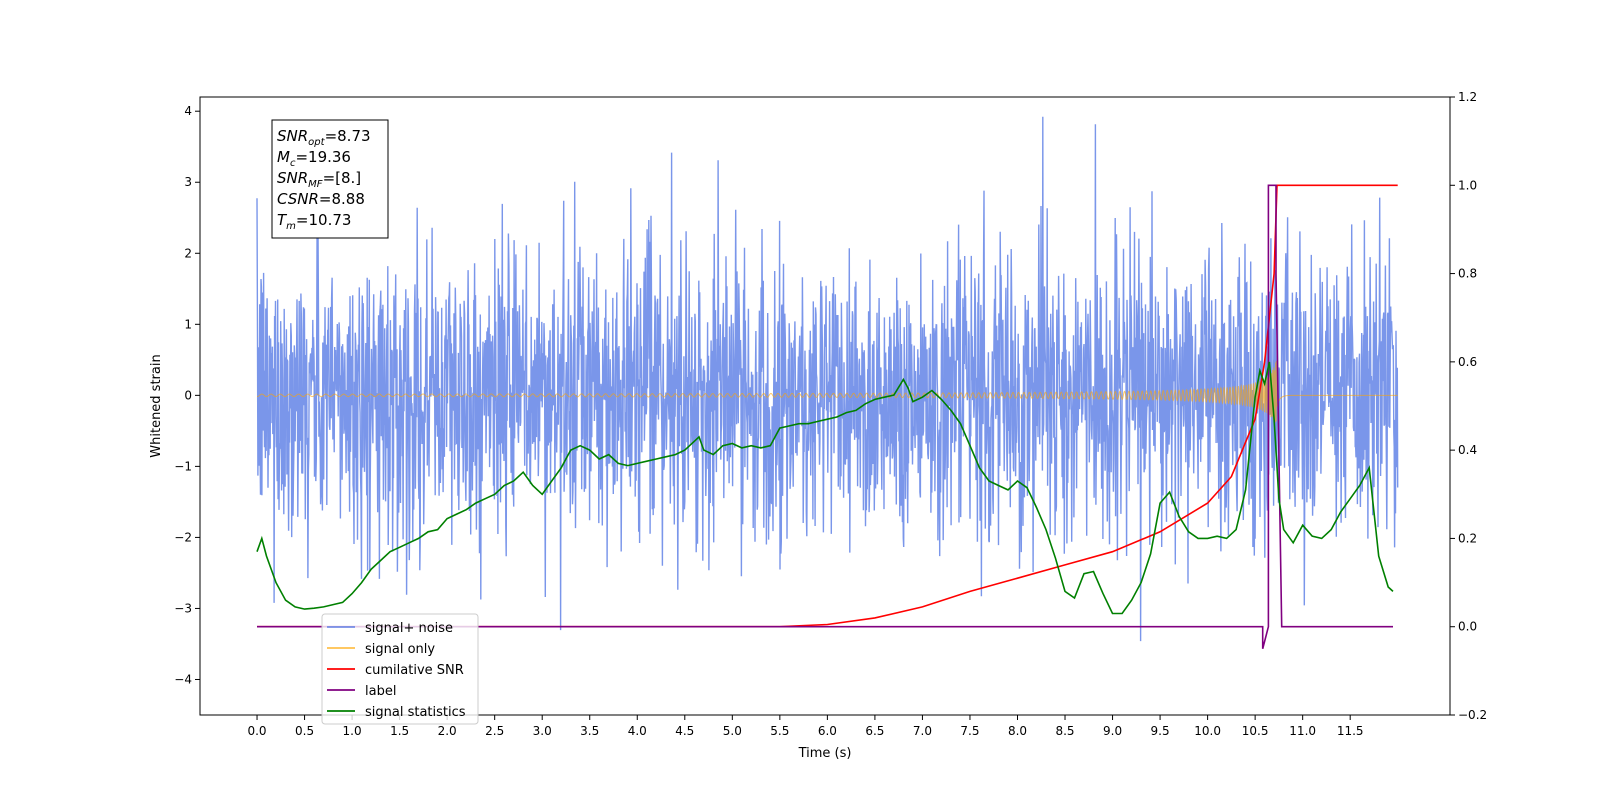 The height and width of the screenshot is (800, 1600). What do you see at coordinates (1467, 185) in the screenshot?
I see `y-tick-label-right: 1.0` at bounding box center [1467, 185].